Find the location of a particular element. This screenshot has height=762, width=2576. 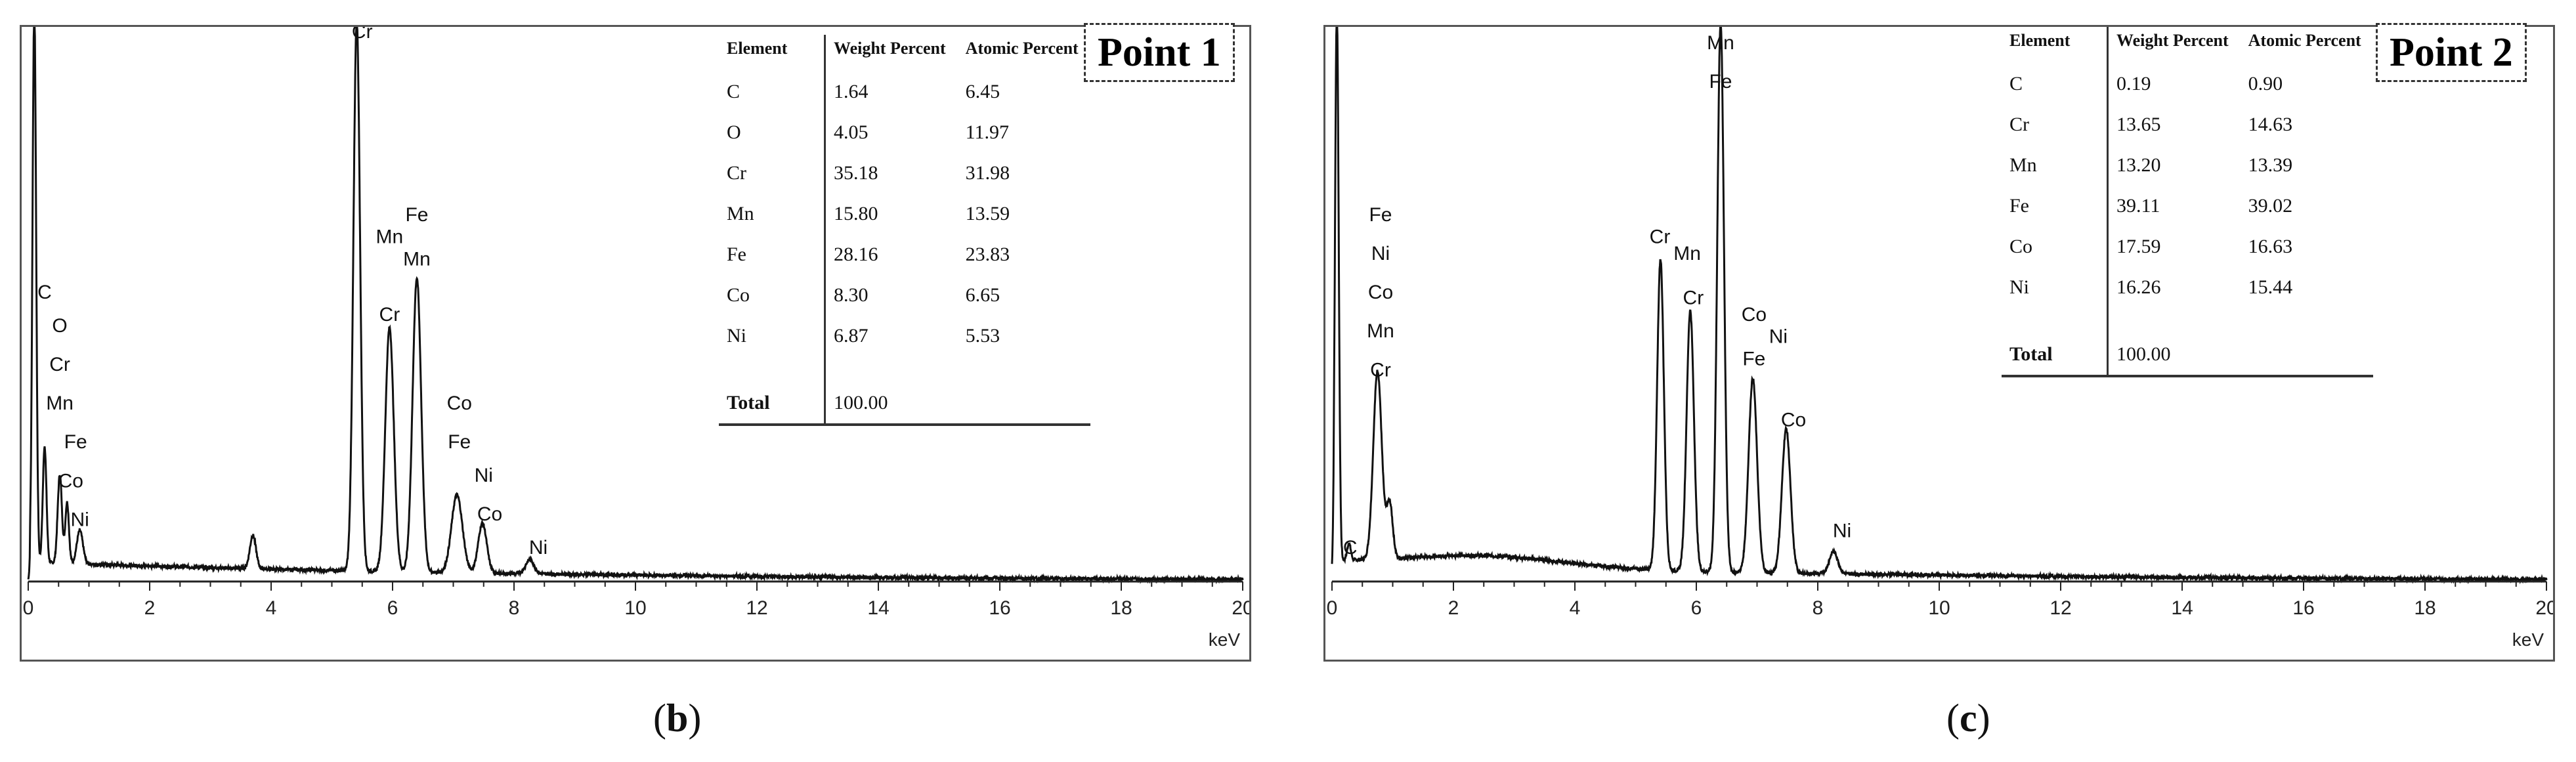

x-tick-label: 14 is located at coordinates (878, 608).